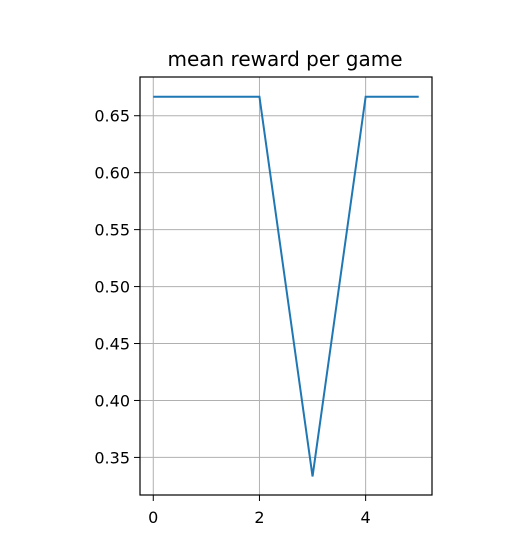 The image size is (523, 552). Describe the element at coordinates (284, 59) in the screenshot. I see `chart-title: mean reward per game` at that location.